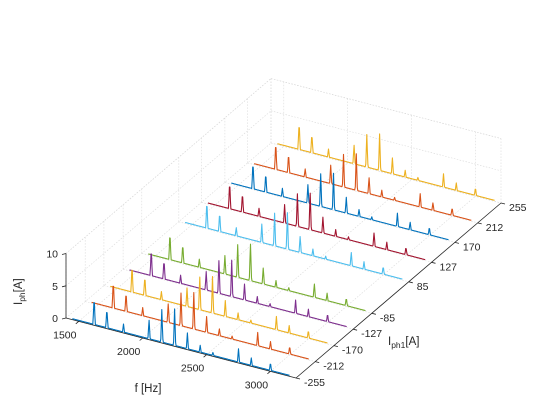 Image resolution: width=550 pixels, height=405 pixels. Describe the element at coordinates (19, 285) in the screenshot. I see `z-axis-label-unit: [A]` at that location.